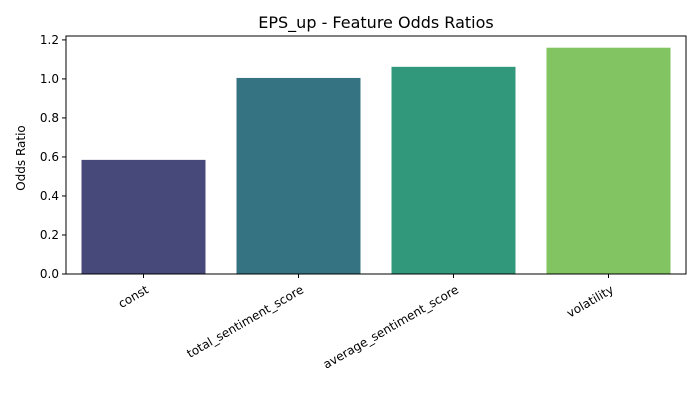 Image resolution: width=700 pixels, height=400 pixels. Describe the element at coordinates (49, 118) in the screenshot. I see `y-tick-label: 0.8` at that location.